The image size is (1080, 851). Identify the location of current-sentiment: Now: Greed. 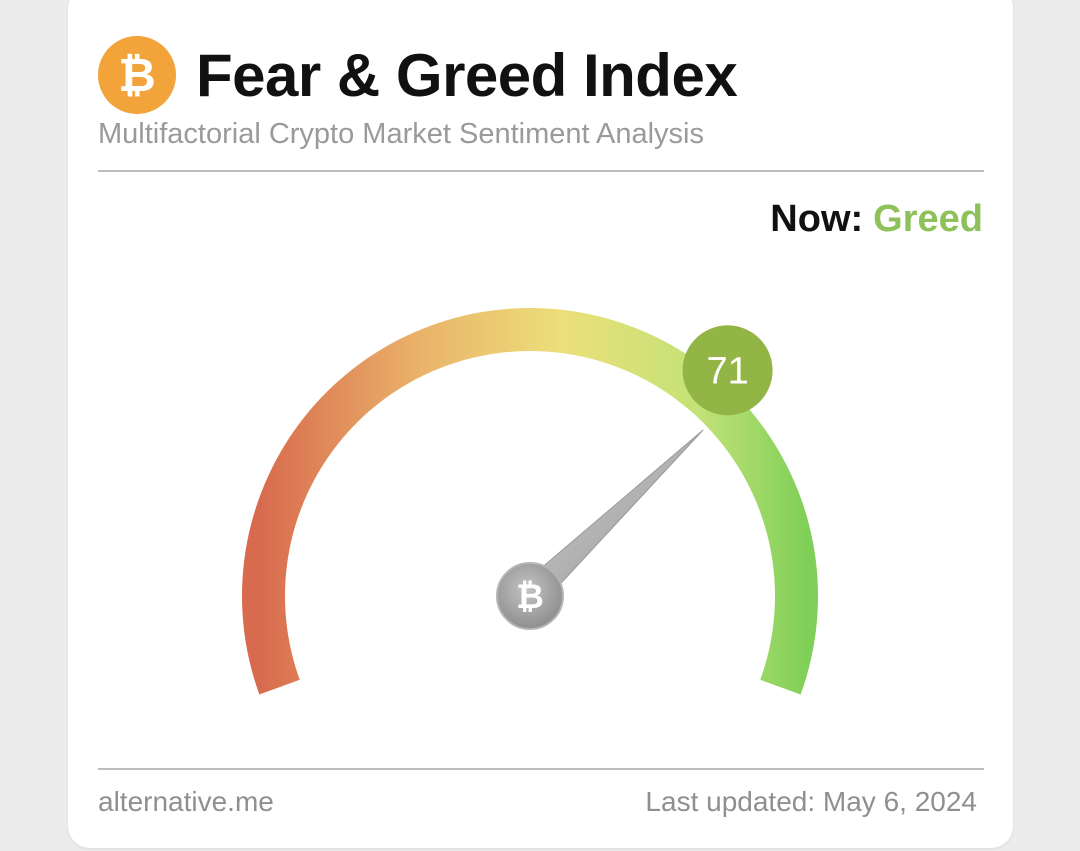
(876, 219).